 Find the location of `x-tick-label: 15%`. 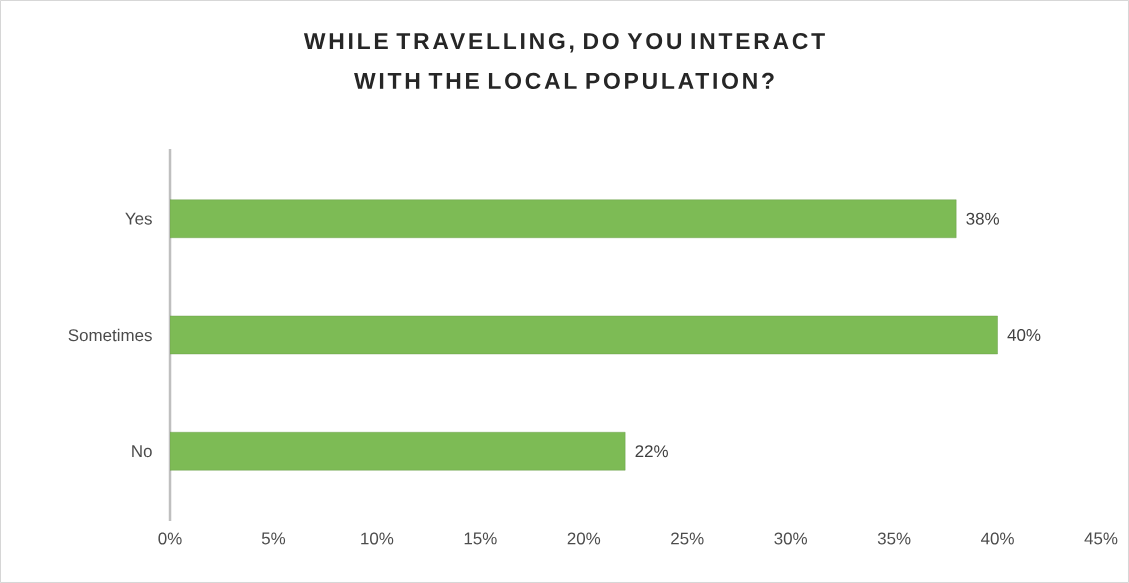

x-tick-label: 15% is located at coordinates (480, 538).